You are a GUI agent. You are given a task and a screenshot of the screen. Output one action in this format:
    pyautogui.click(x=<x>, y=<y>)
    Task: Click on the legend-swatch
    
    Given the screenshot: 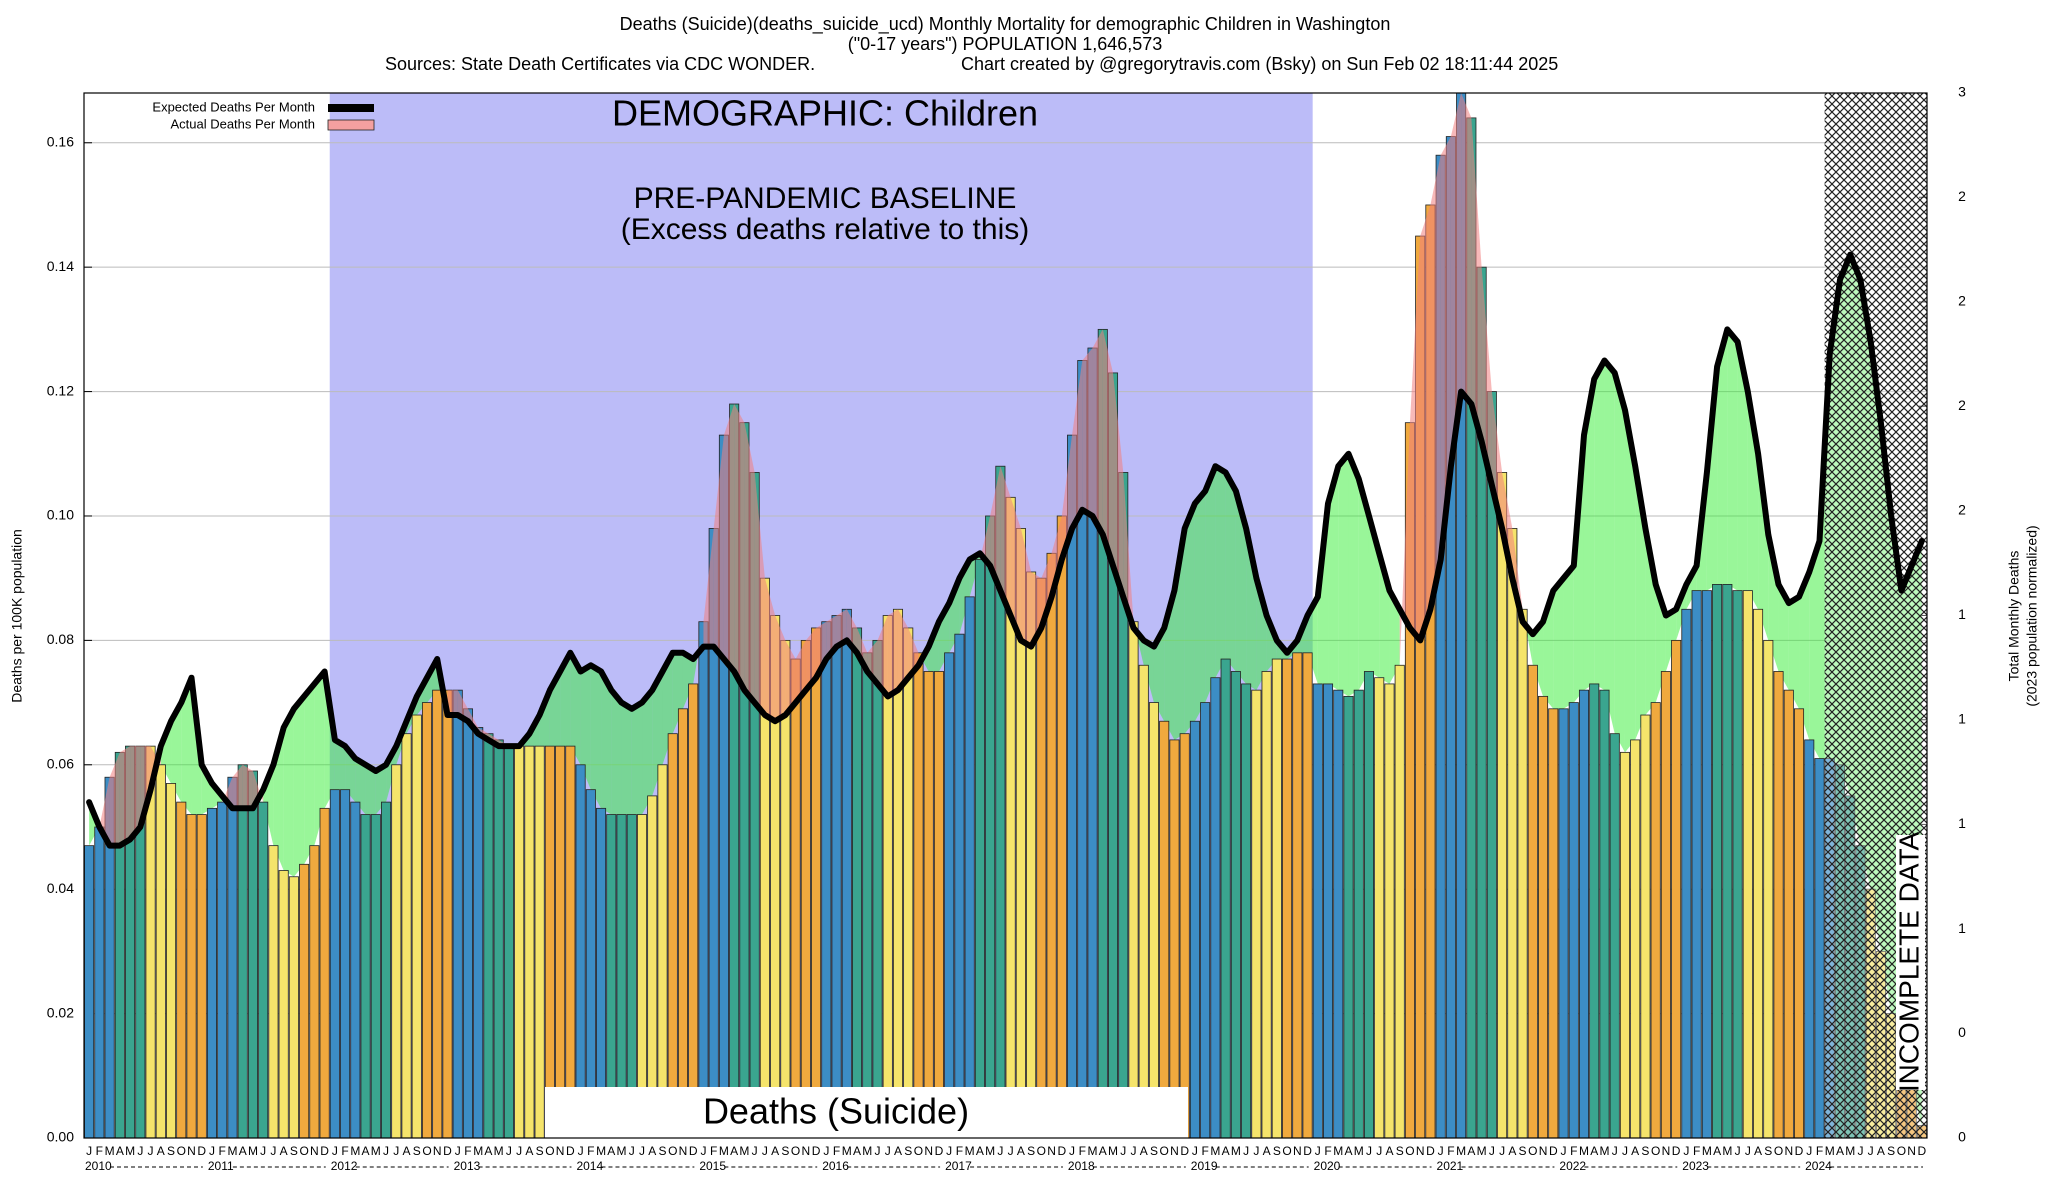 What is the action you would take?
    pyautogui.click(x=351, y=125)
    